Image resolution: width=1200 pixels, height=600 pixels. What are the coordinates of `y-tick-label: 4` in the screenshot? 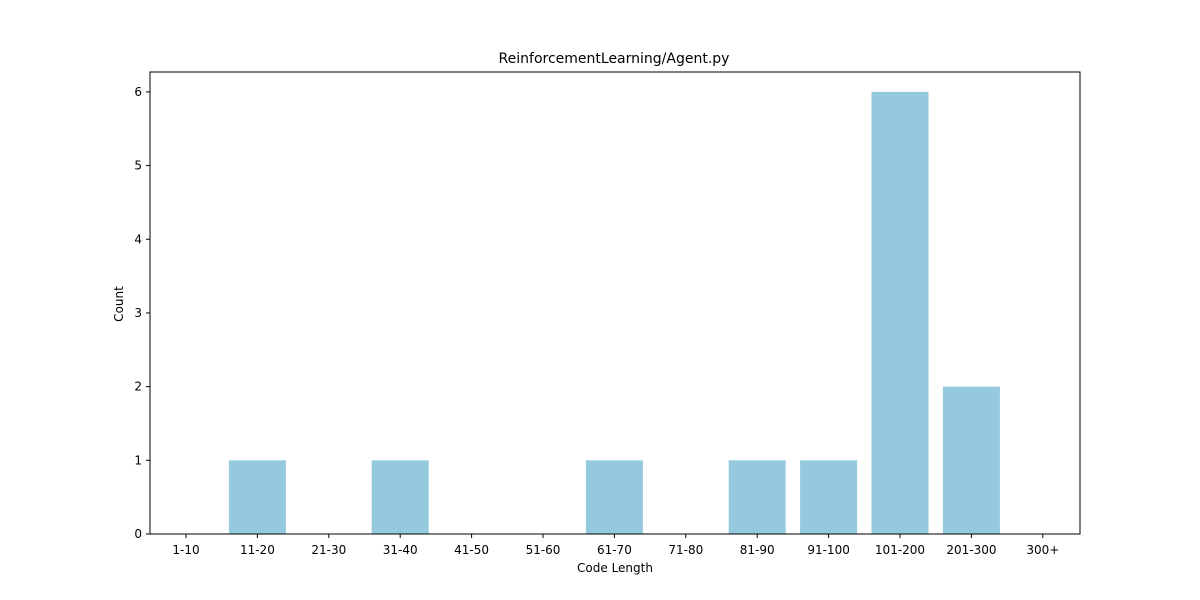 It's located at (138, 239).